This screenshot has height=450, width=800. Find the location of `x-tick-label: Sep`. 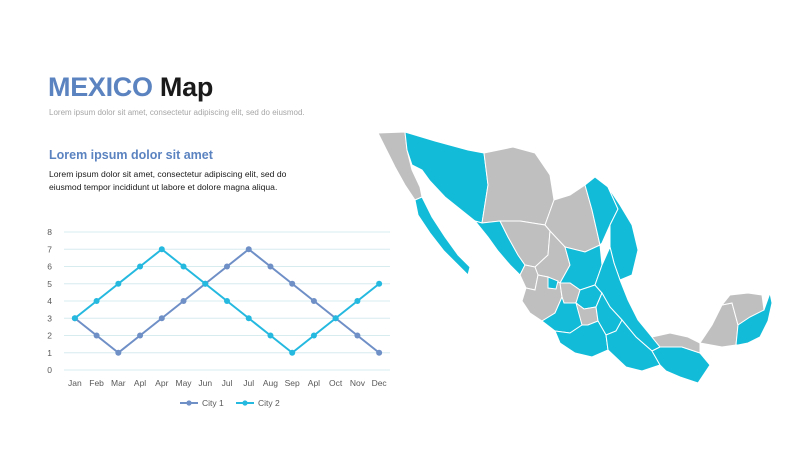

x-tick-label: Sep is located at coordinates (292, 383).